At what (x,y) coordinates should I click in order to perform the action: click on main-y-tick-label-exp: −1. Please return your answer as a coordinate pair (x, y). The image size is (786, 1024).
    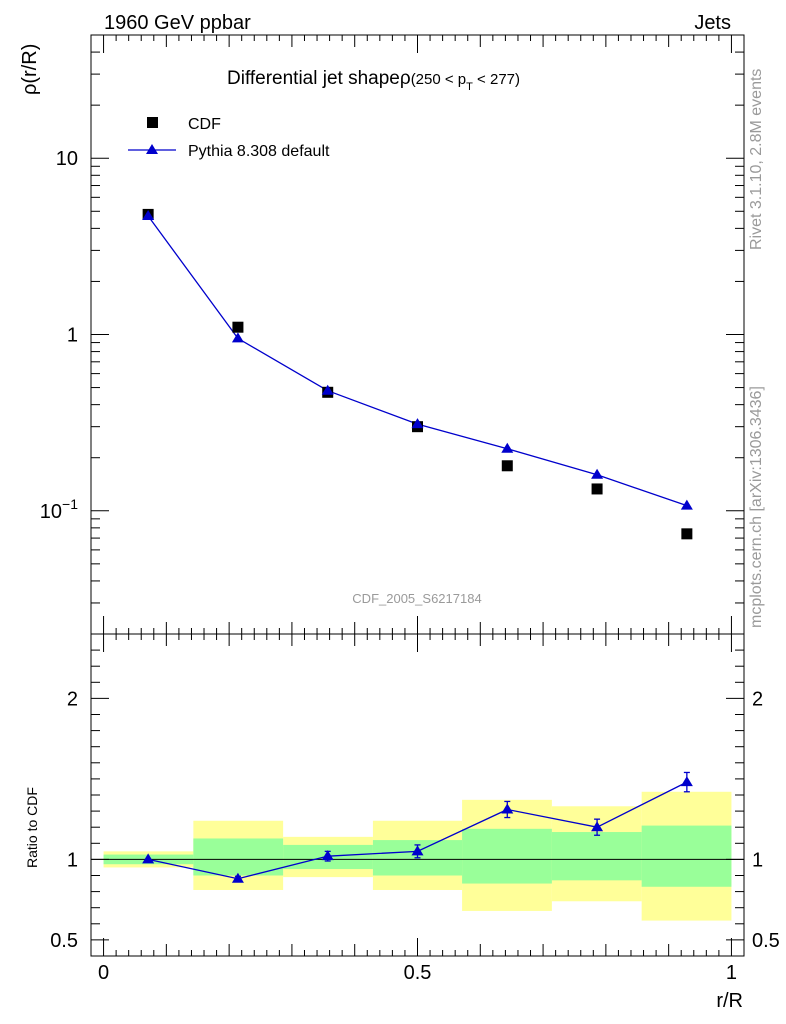
    Looking at the image, I should click on (70, 504).